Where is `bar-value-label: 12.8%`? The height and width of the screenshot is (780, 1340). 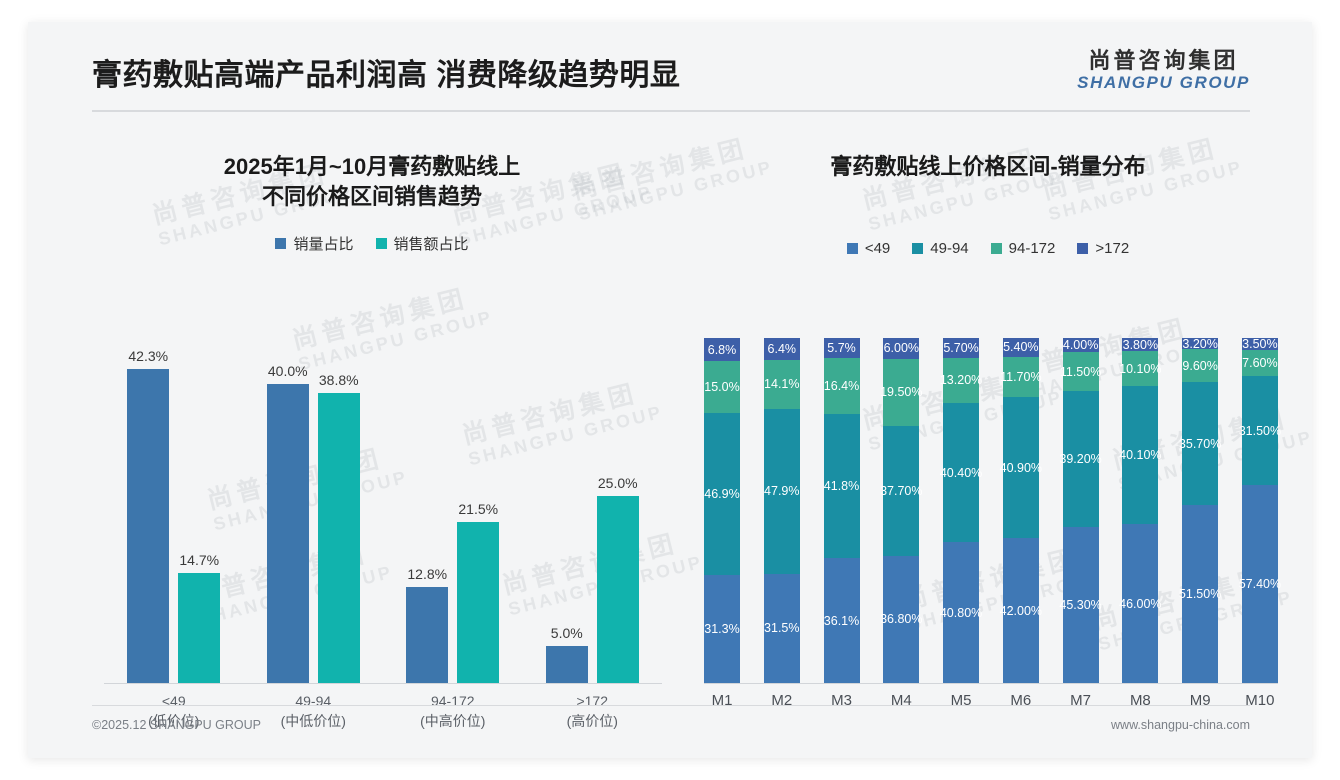 bar-value-label: 12.8% is located at coordinates (427, 574).